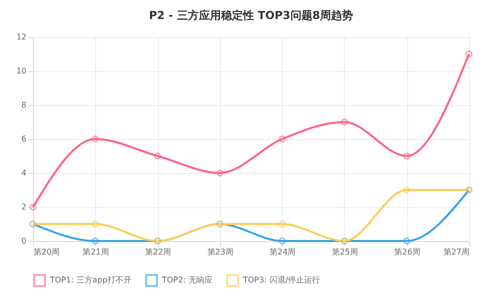 The image size is (500, 300). Describe the element at coordinates (90, 280) in the screenshot. I see `legend-label: TOP1: 三方app打不开` at that location.